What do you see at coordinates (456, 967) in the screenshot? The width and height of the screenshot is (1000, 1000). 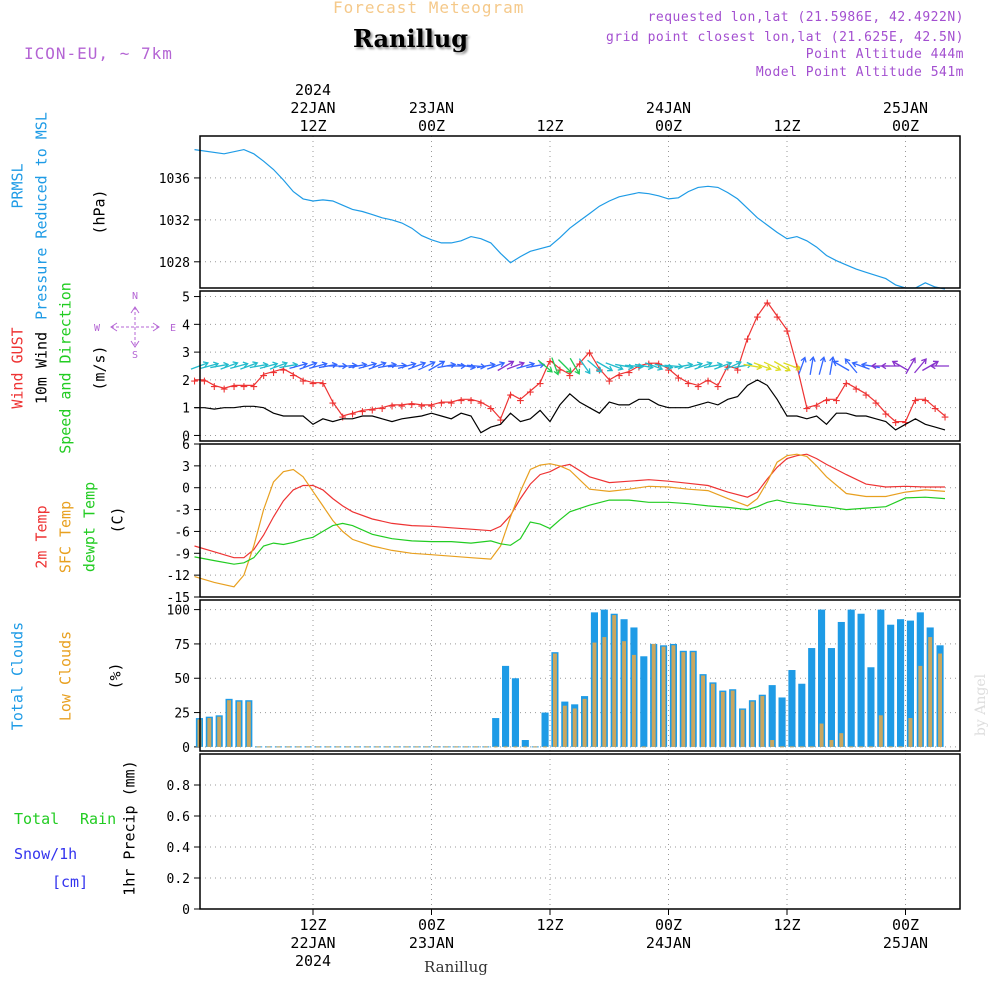 I see `footer-station: Ranillug` at bounding box center [456, 967].